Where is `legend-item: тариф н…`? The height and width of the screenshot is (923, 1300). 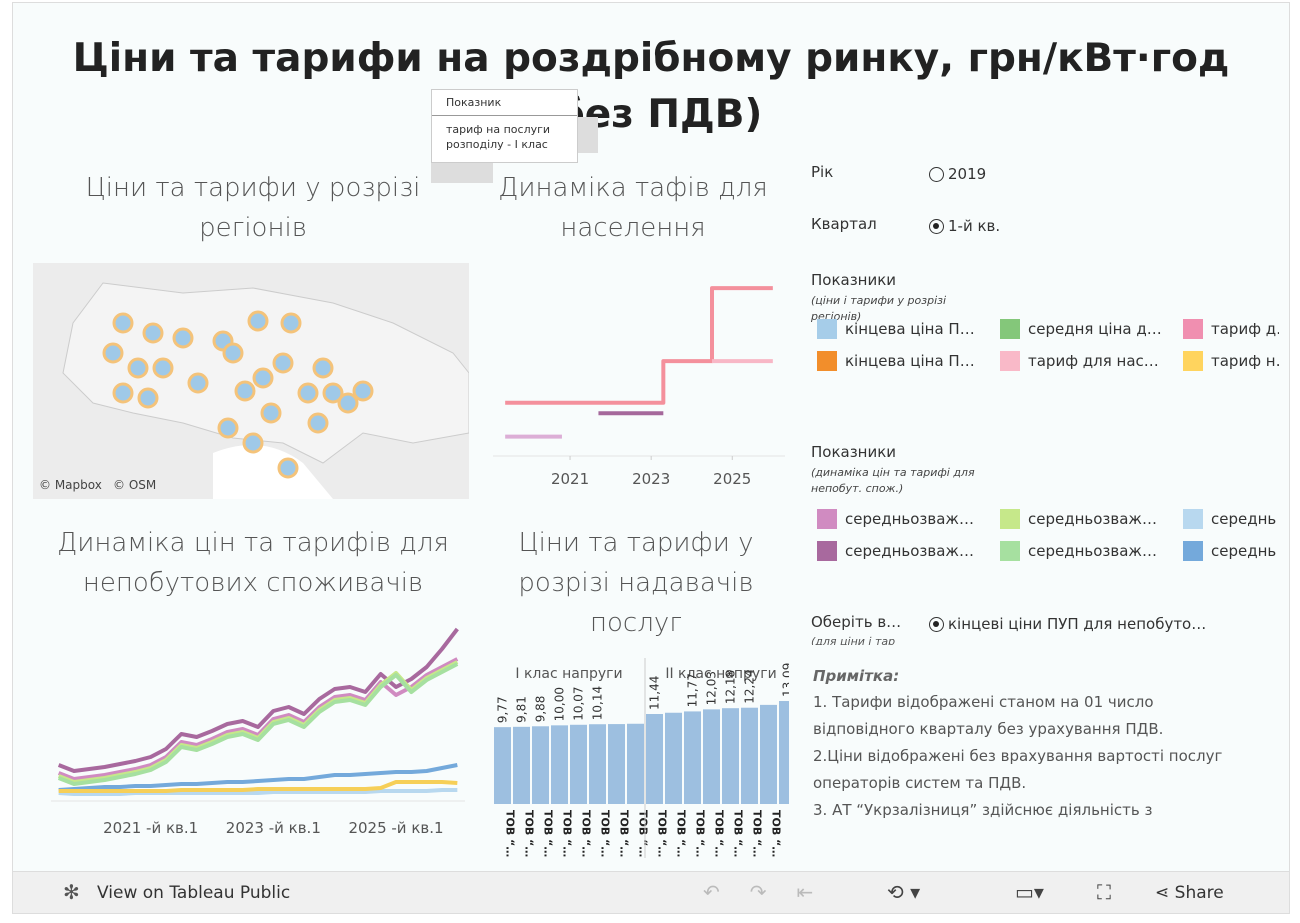 legend-item: тариф н… is located at coordinates (1231, 361).